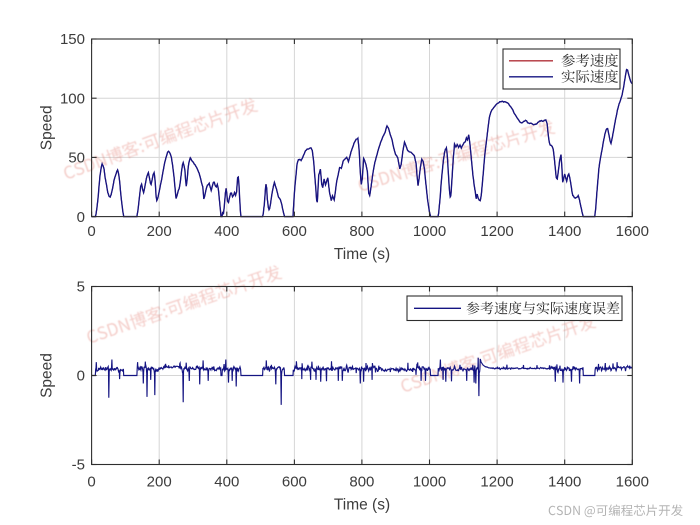 Image resolution: width=700 pixels, height=525 pixels. Describe the element at coordinates (76, 158) in the screenshot. I see `svg-text: 50` at that location.